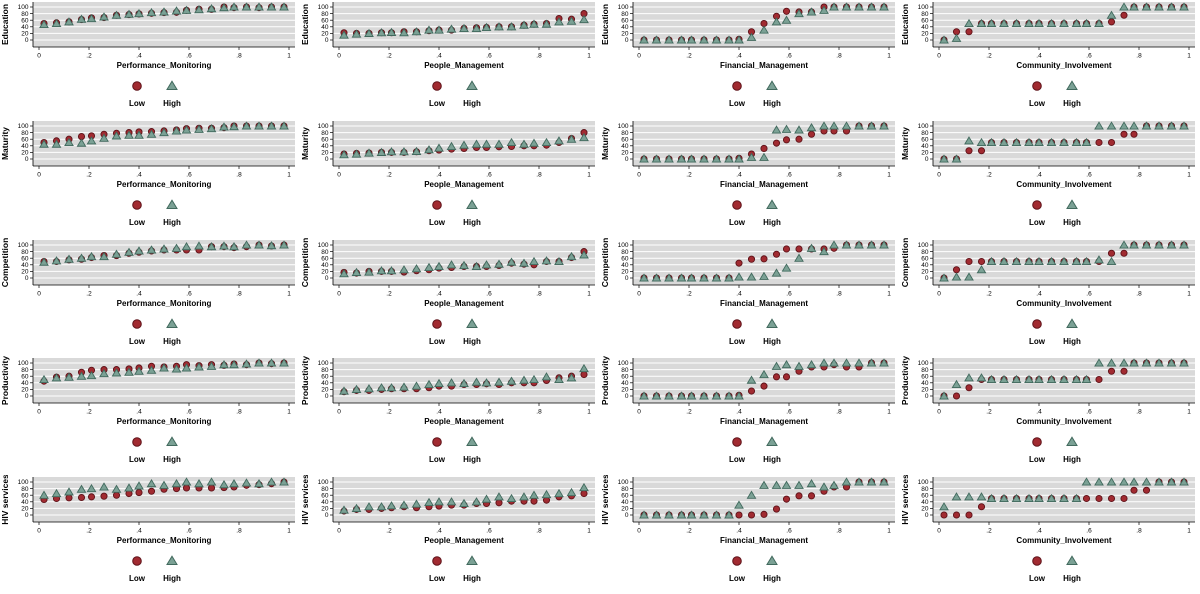  I want to click on y-tick-label: 60, so click(25, 139).